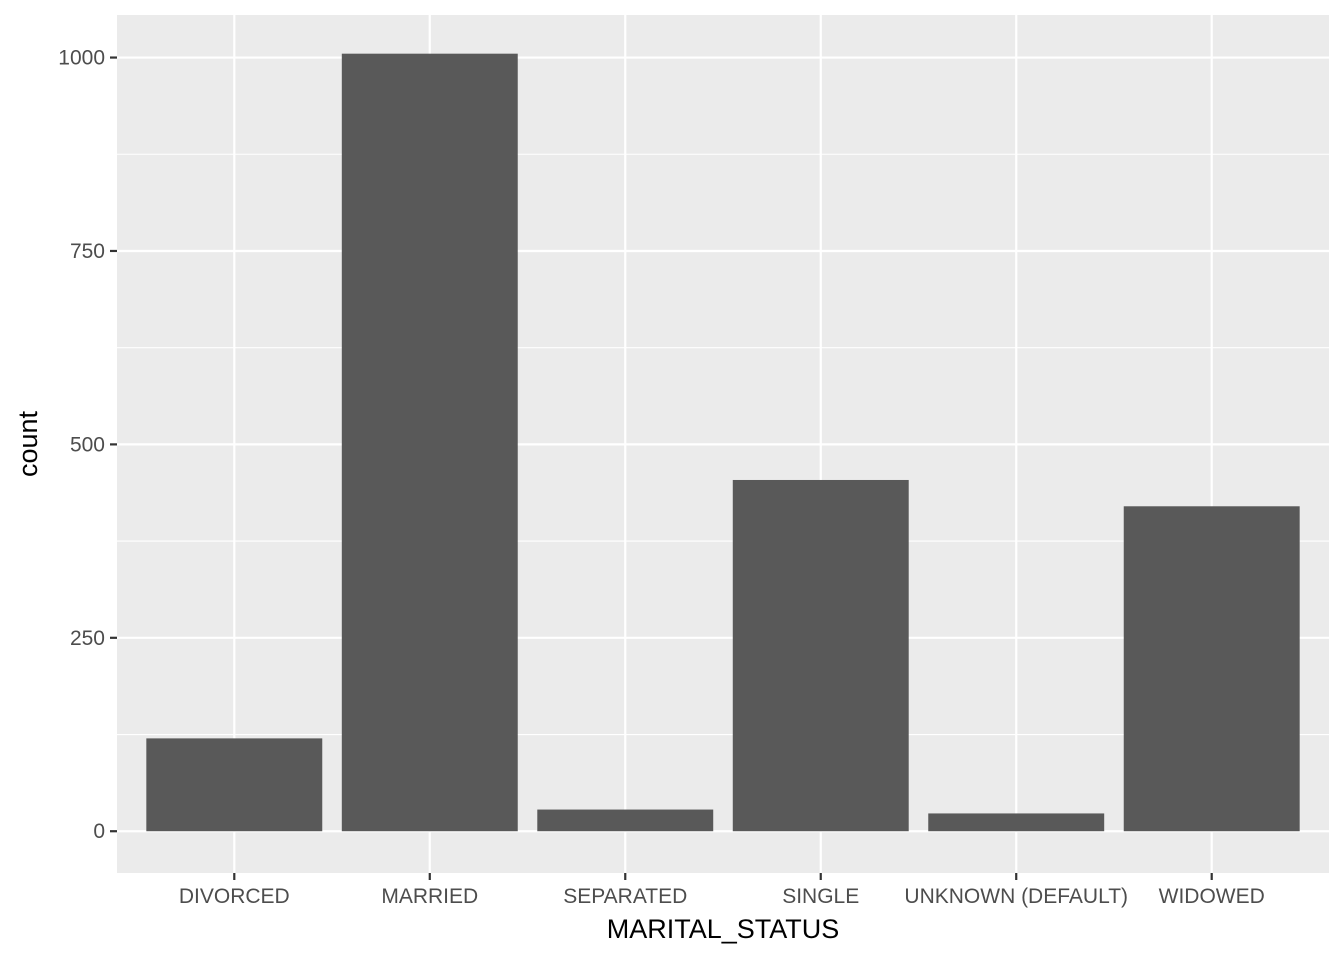 This screenshot has height=960, width=1344. What do you see at coordinates (234, 896) in the screenshot?
I see `x-tick-label: DIVORCED` at bounding box center [234, 896].